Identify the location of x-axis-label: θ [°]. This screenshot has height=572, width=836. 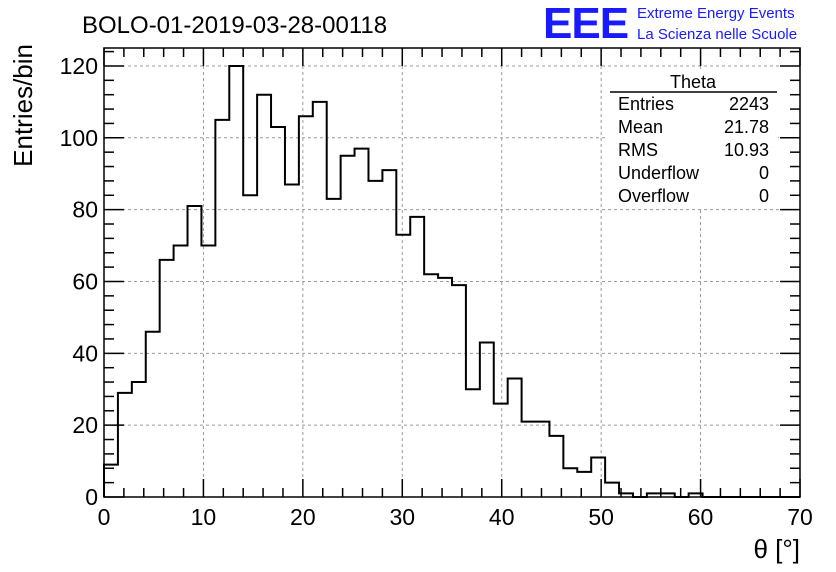
(776, 549).